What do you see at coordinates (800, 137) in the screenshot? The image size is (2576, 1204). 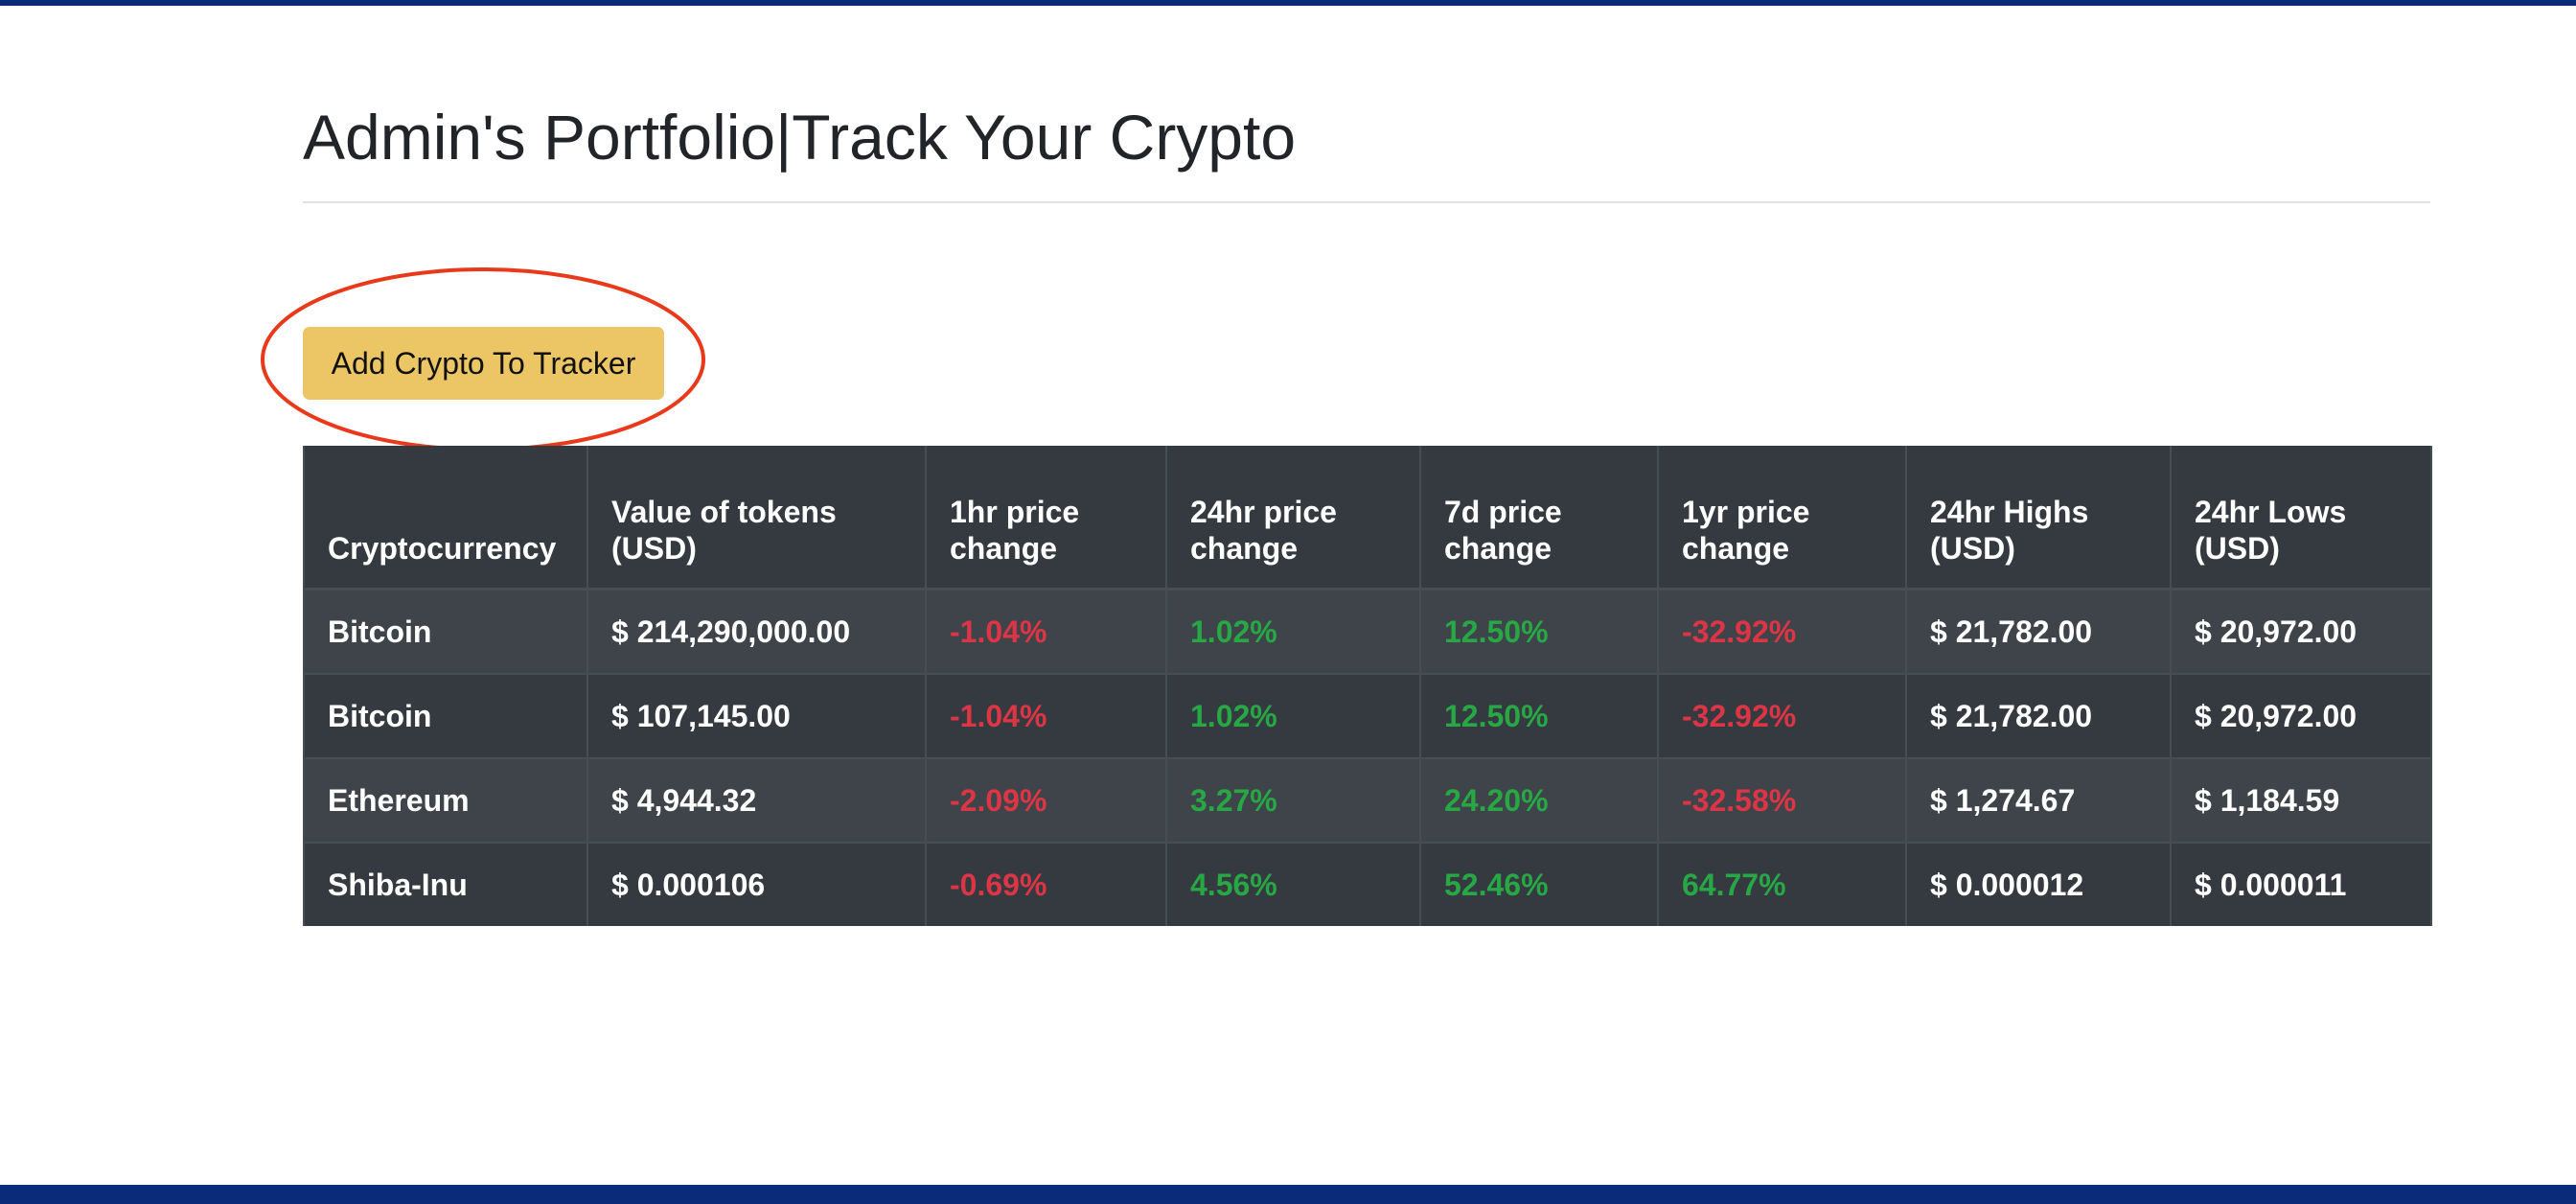 I see `page-title: Admin's Portfolio|Track Your Crypto` at bounding box center [800, 137].